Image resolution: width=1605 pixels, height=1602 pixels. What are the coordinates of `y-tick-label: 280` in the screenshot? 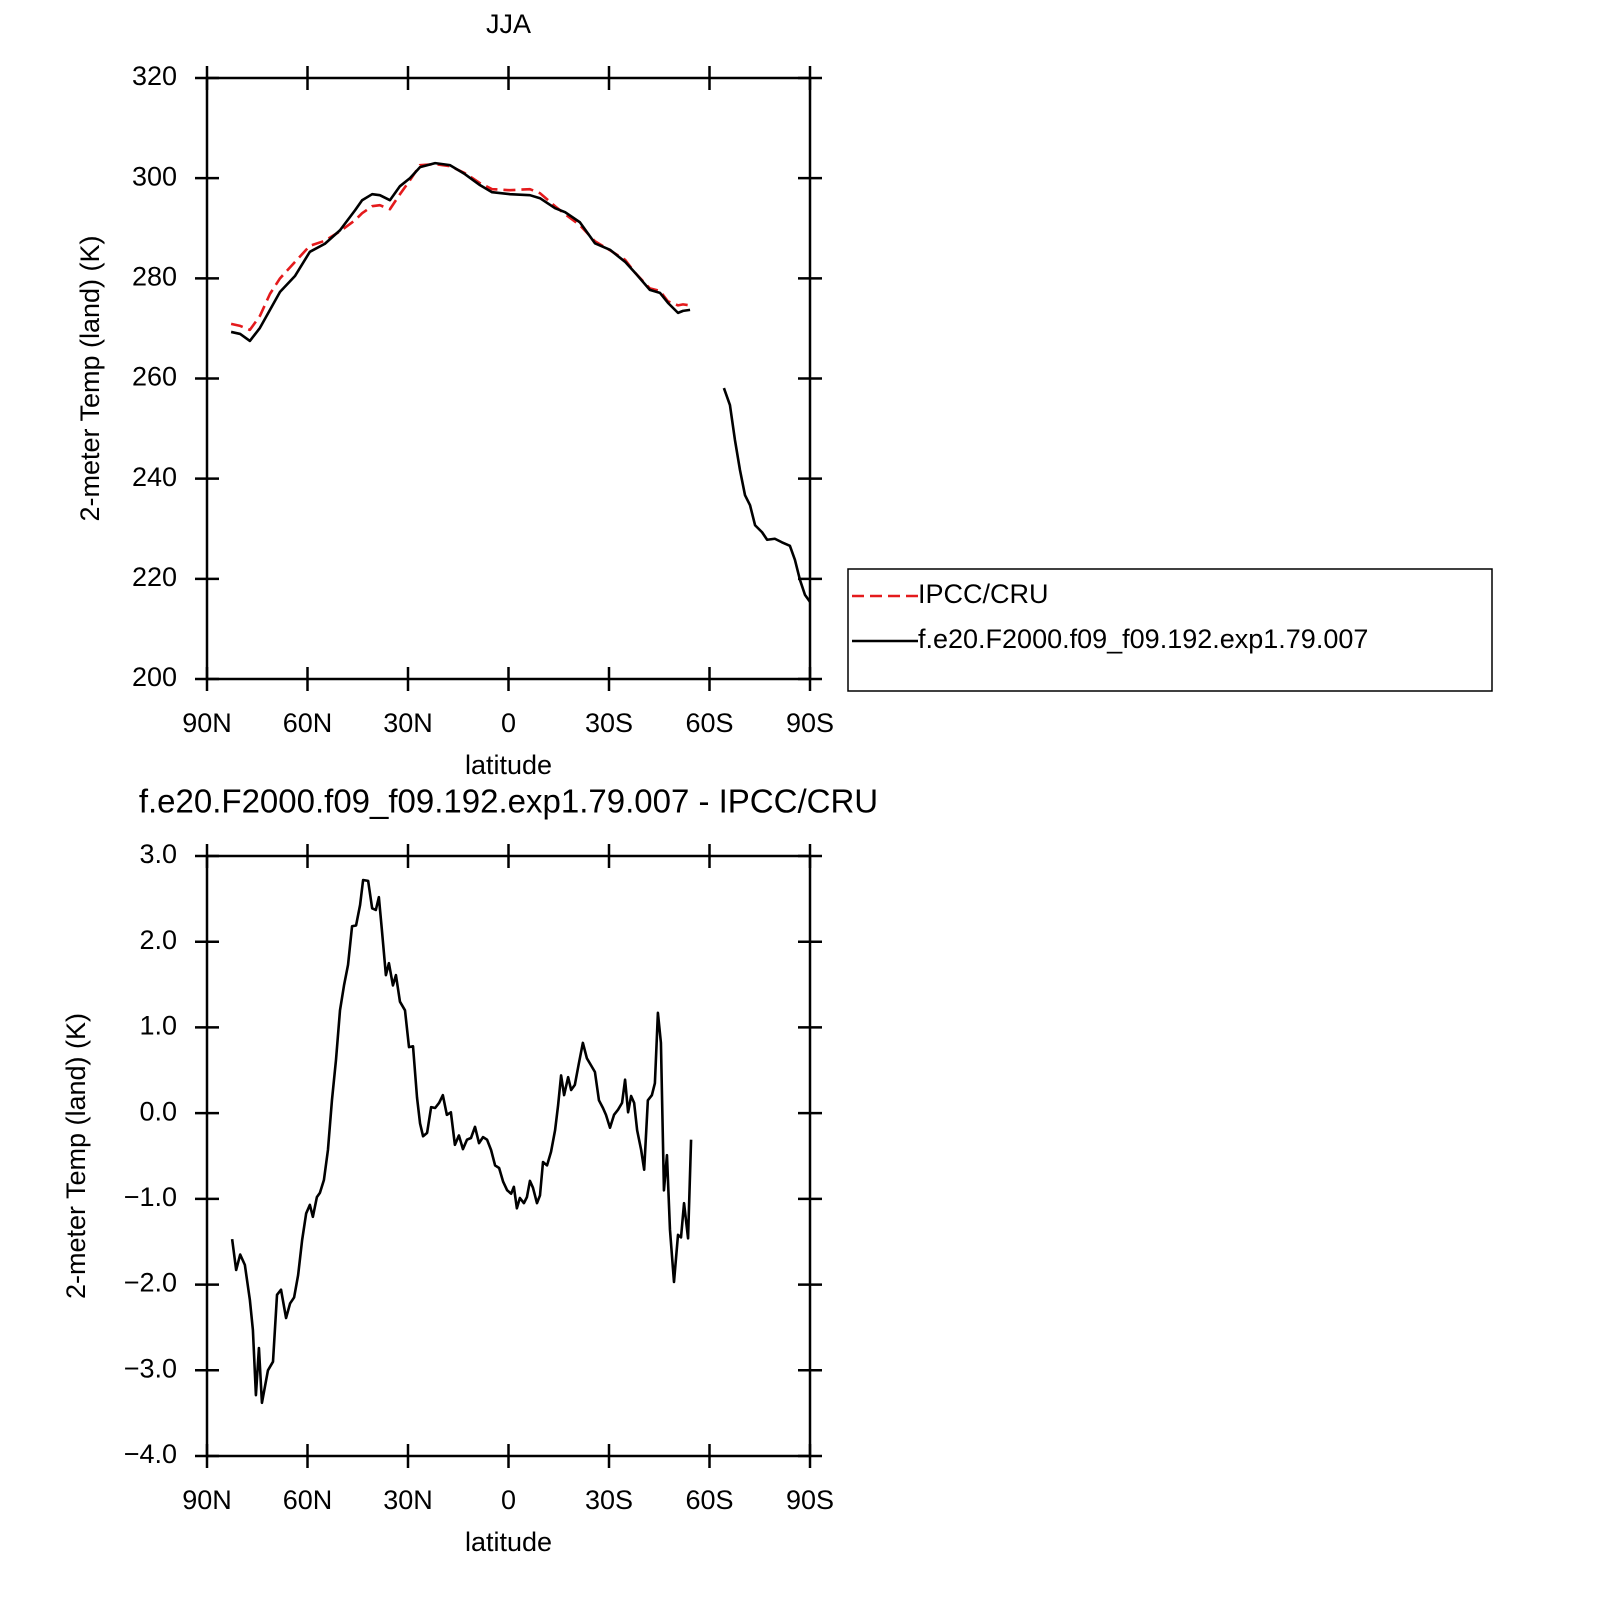 It's located at (154, 276).